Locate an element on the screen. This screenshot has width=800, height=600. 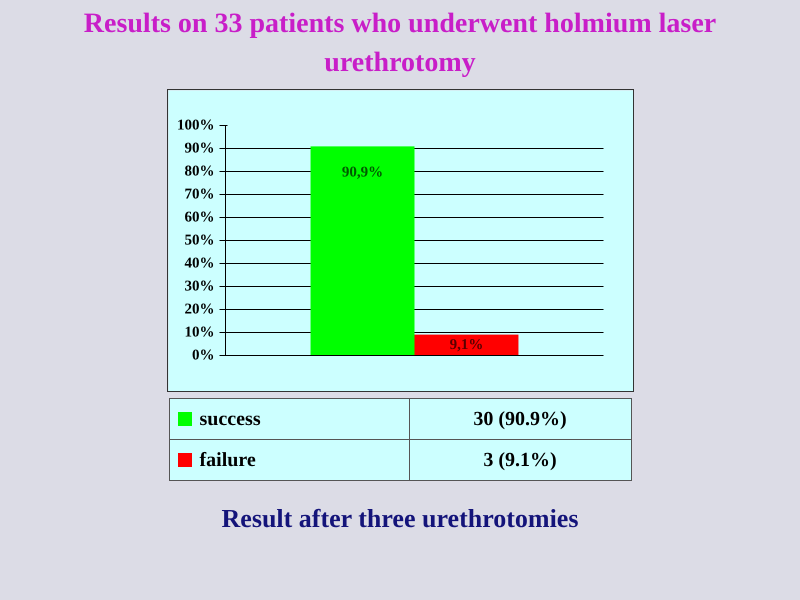
y-tick-label: 50% is located at coordinates (199, 240).